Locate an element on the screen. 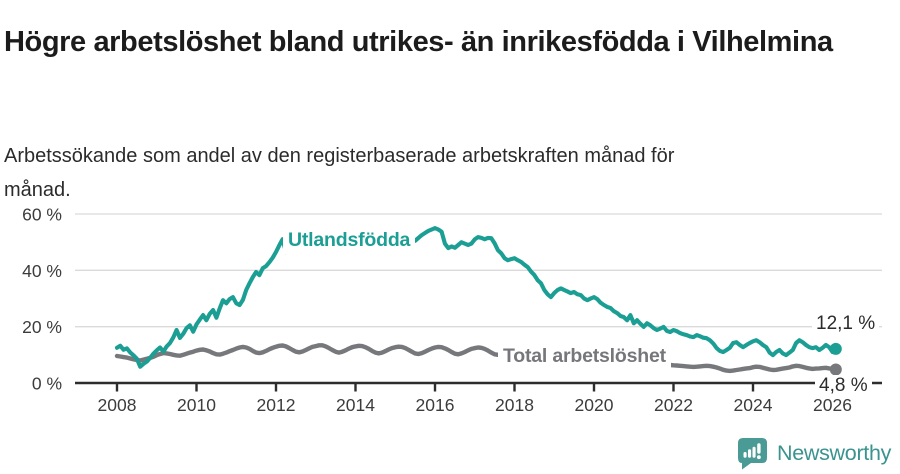 The image size is (900, 474). svg-text: 2010 is located at coordinates (196, 405).